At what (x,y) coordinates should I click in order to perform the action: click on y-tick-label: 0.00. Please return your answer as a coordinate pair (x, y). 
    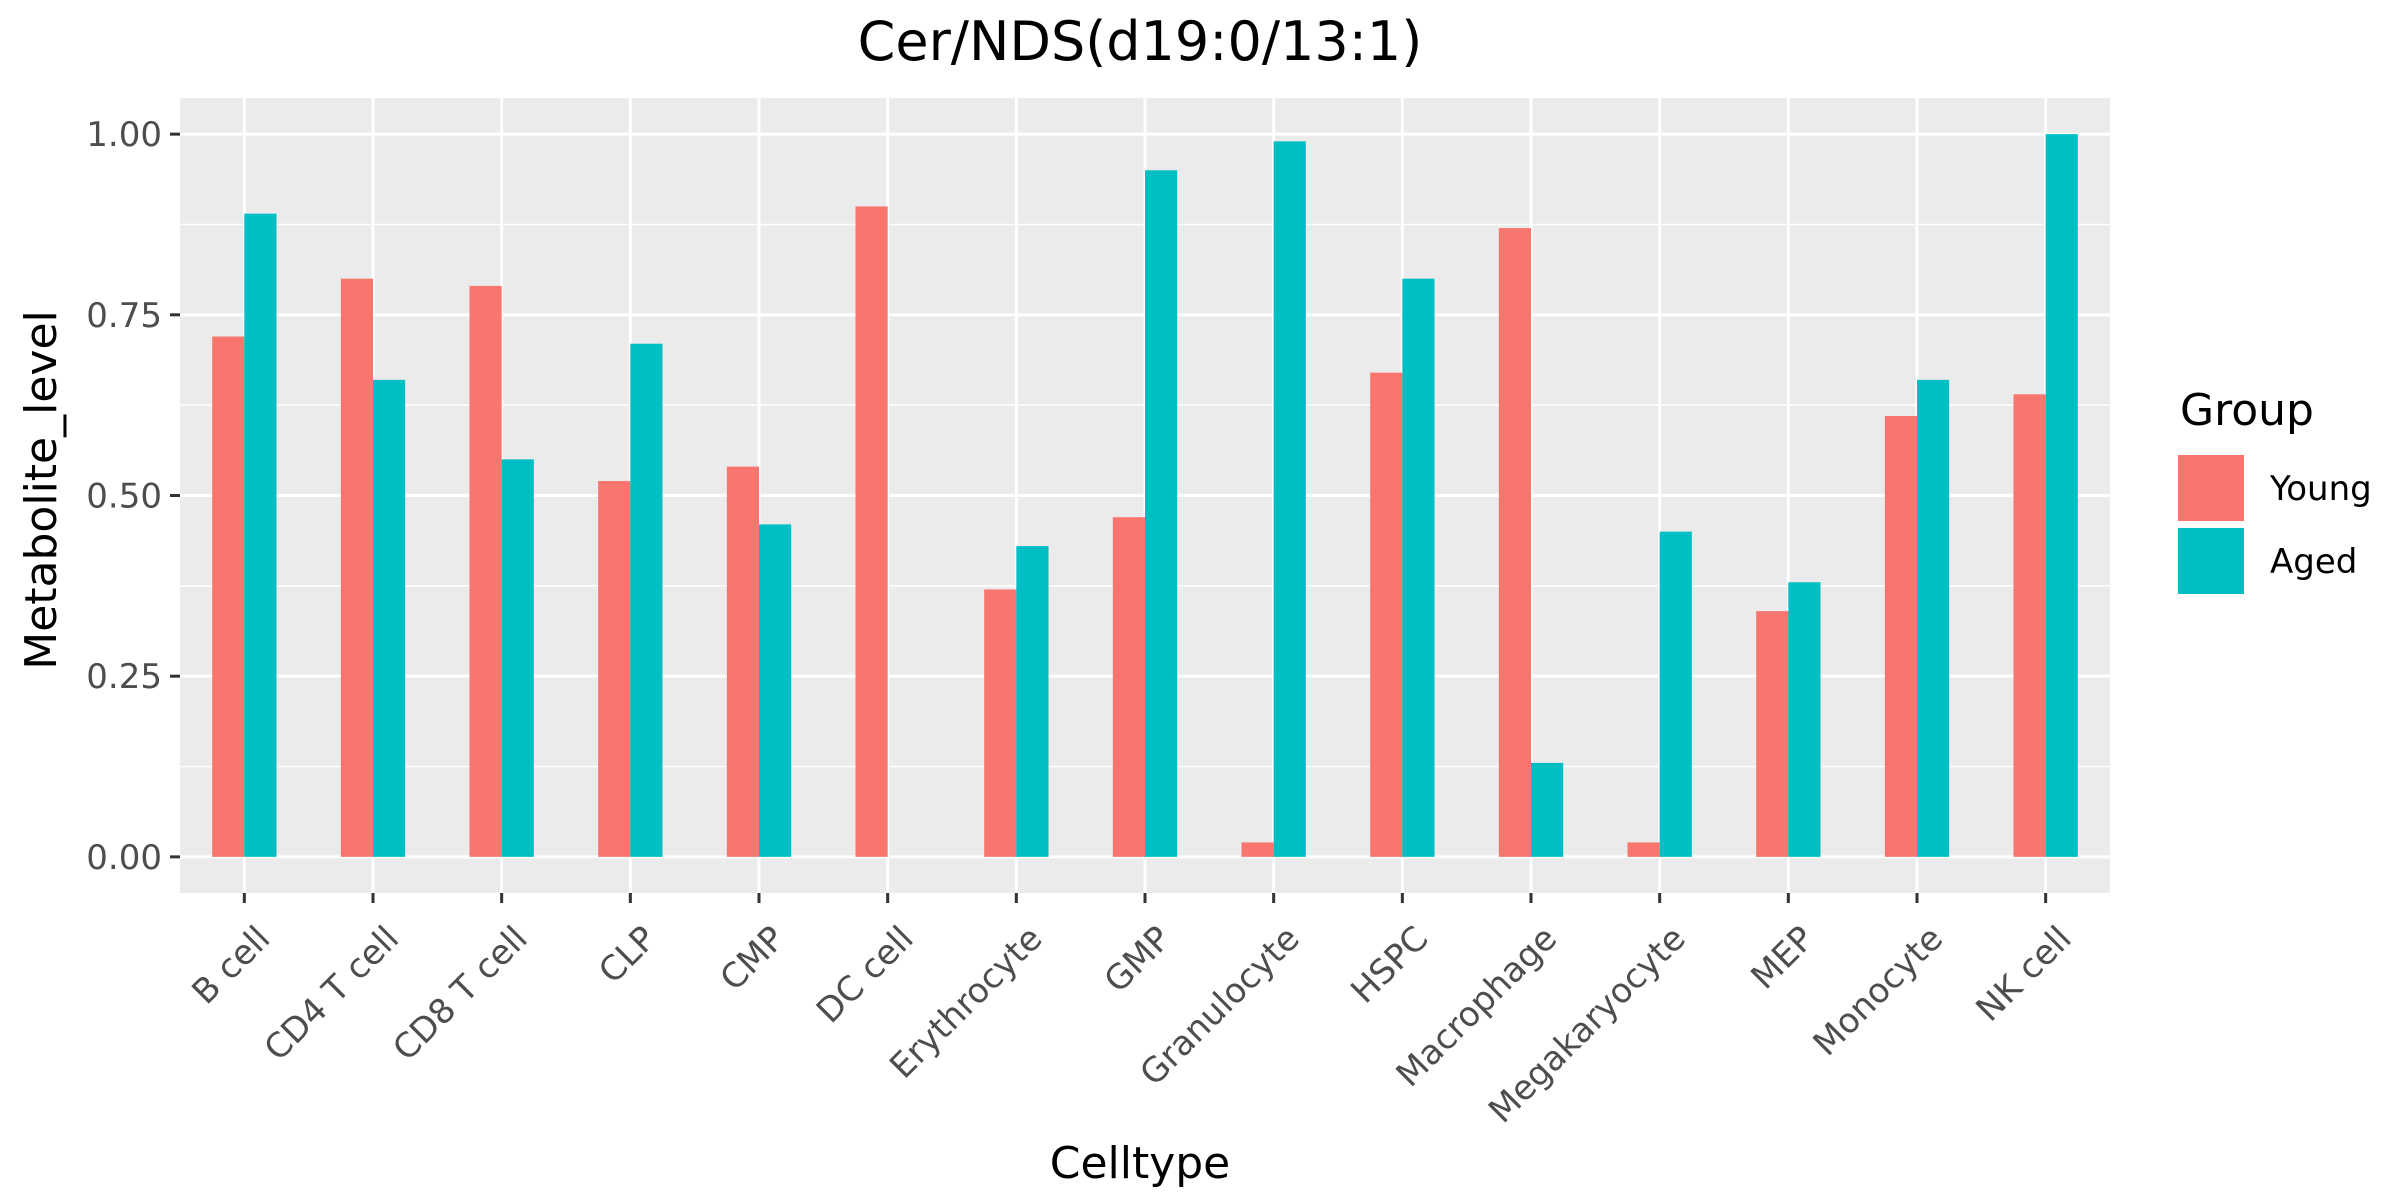
    Looking at the image, I should click on (124, 858).